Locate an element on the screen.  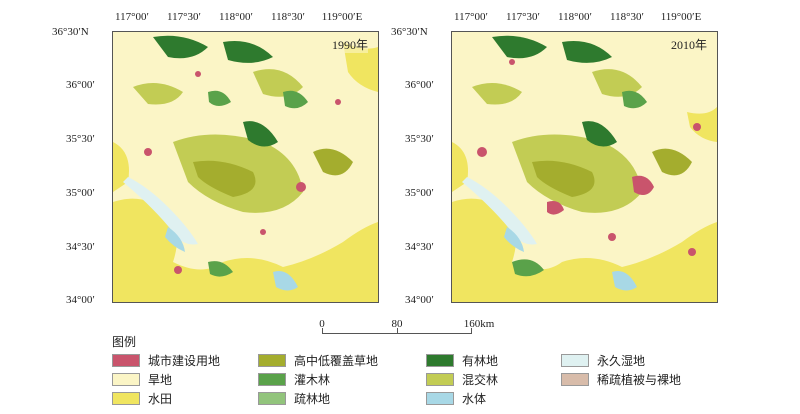
legend-item-grassland: 高中低覆盖草地 is located at coordinates (318, 360).